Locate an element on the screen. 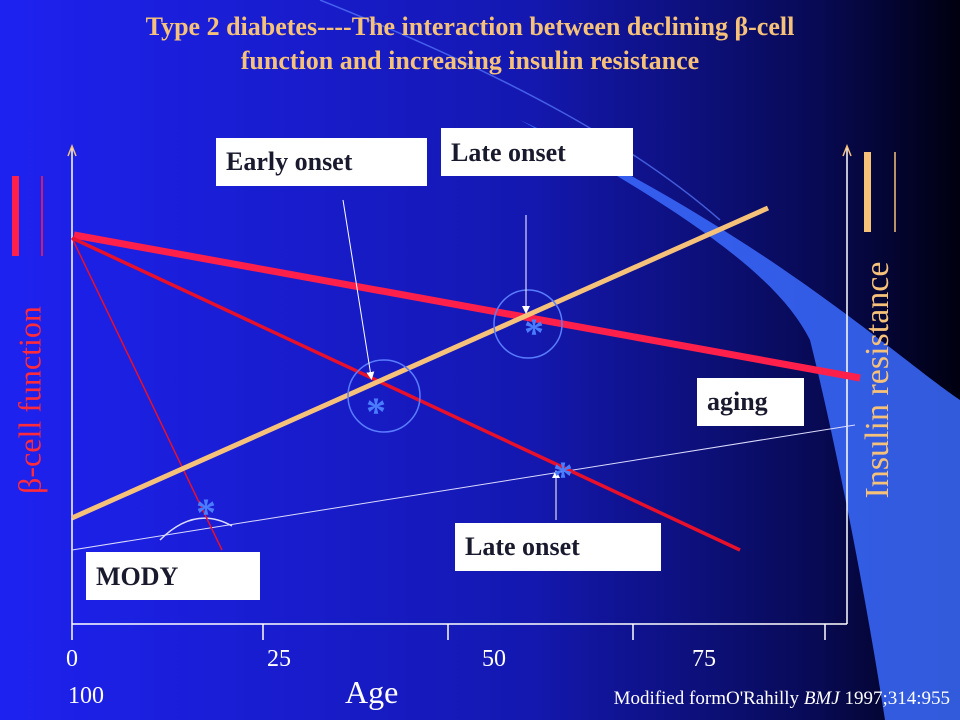  late-onset-top-label: Late onset is located at coordinates (537, 152).